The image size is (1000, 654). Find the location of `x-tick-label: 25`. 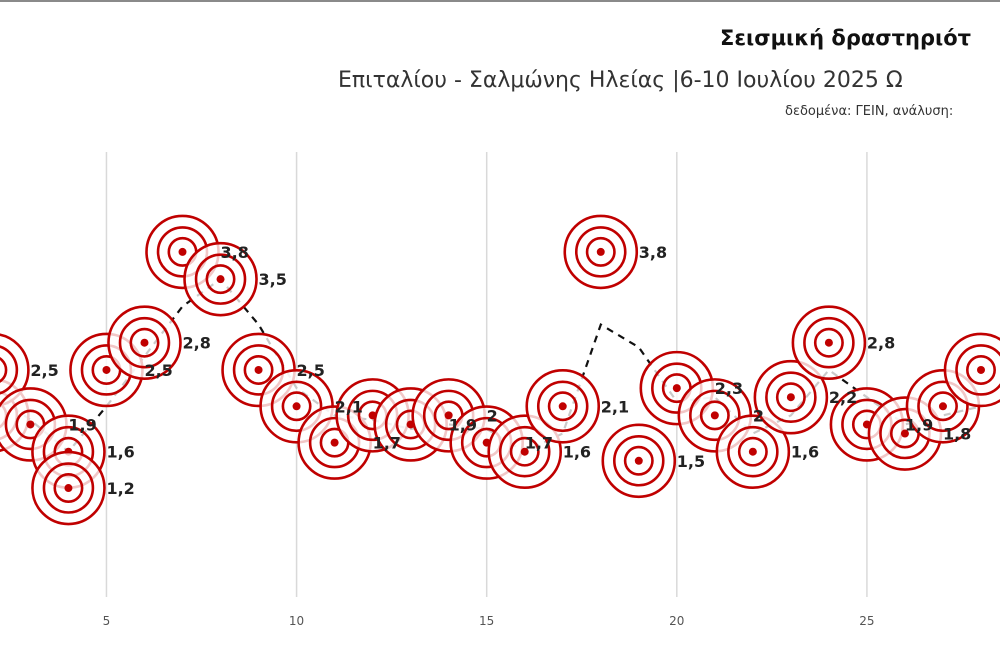

x-tick-label: 25 is located at coordinates (866, 621).